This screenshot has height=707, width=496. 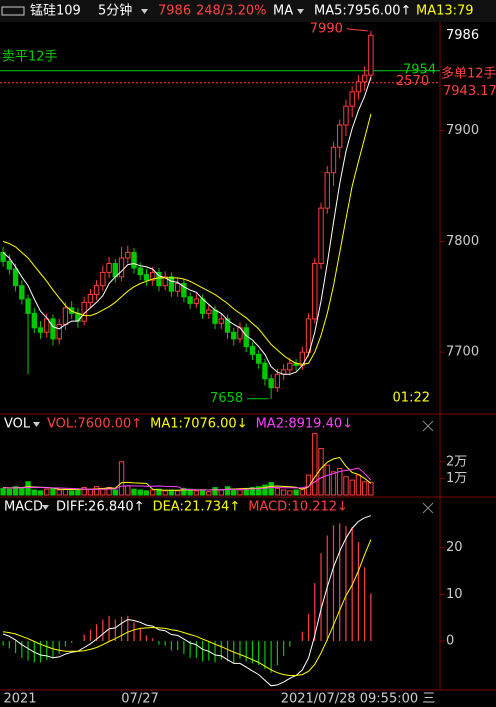 I want to click on annotation-label: 7990, so click(x=326, y=28).